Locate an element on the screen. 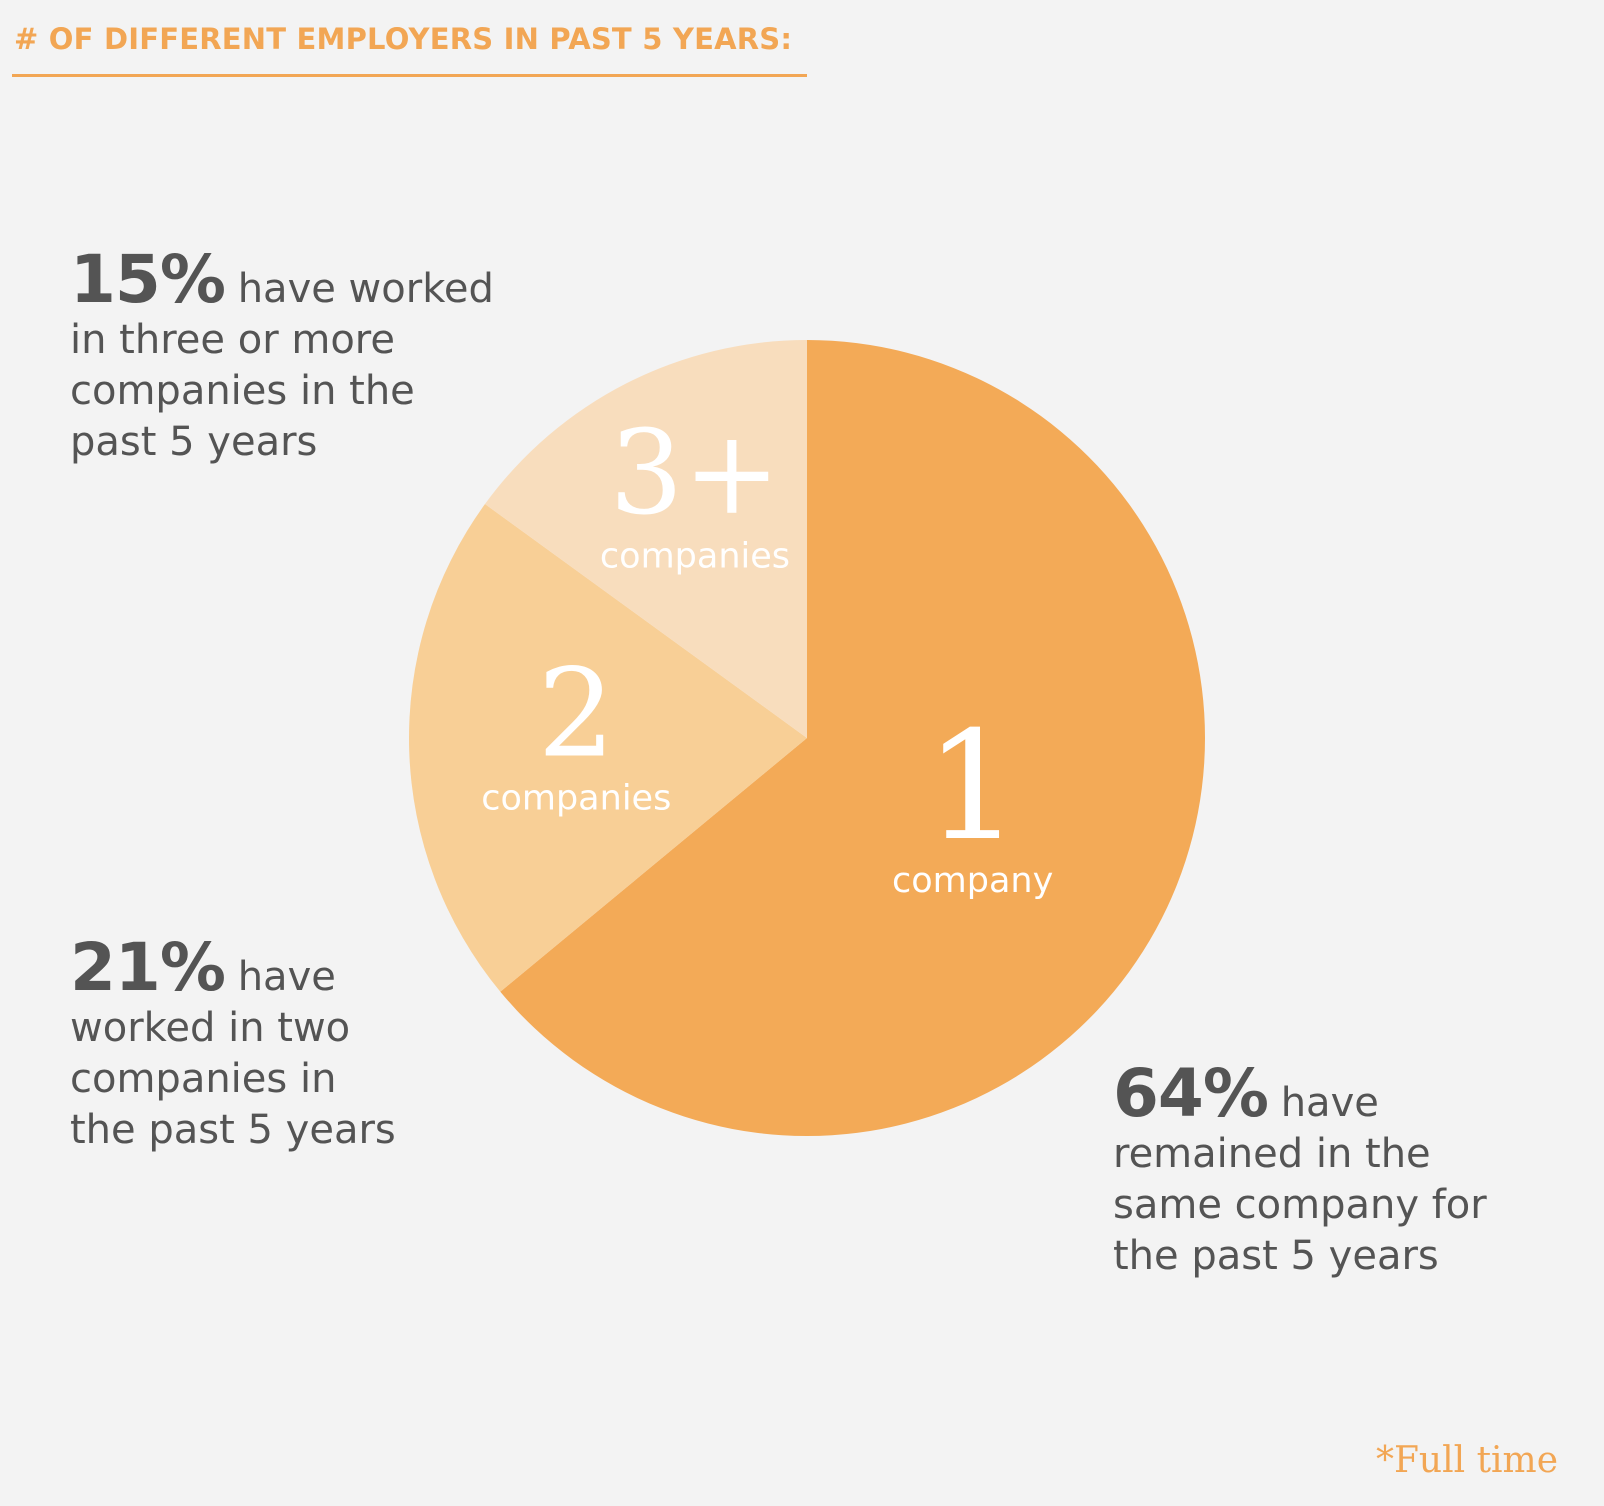 The height and width of the screenshot is (1506, 1604). pie-slice-number: 3+ is located at coordinates (694, 473).